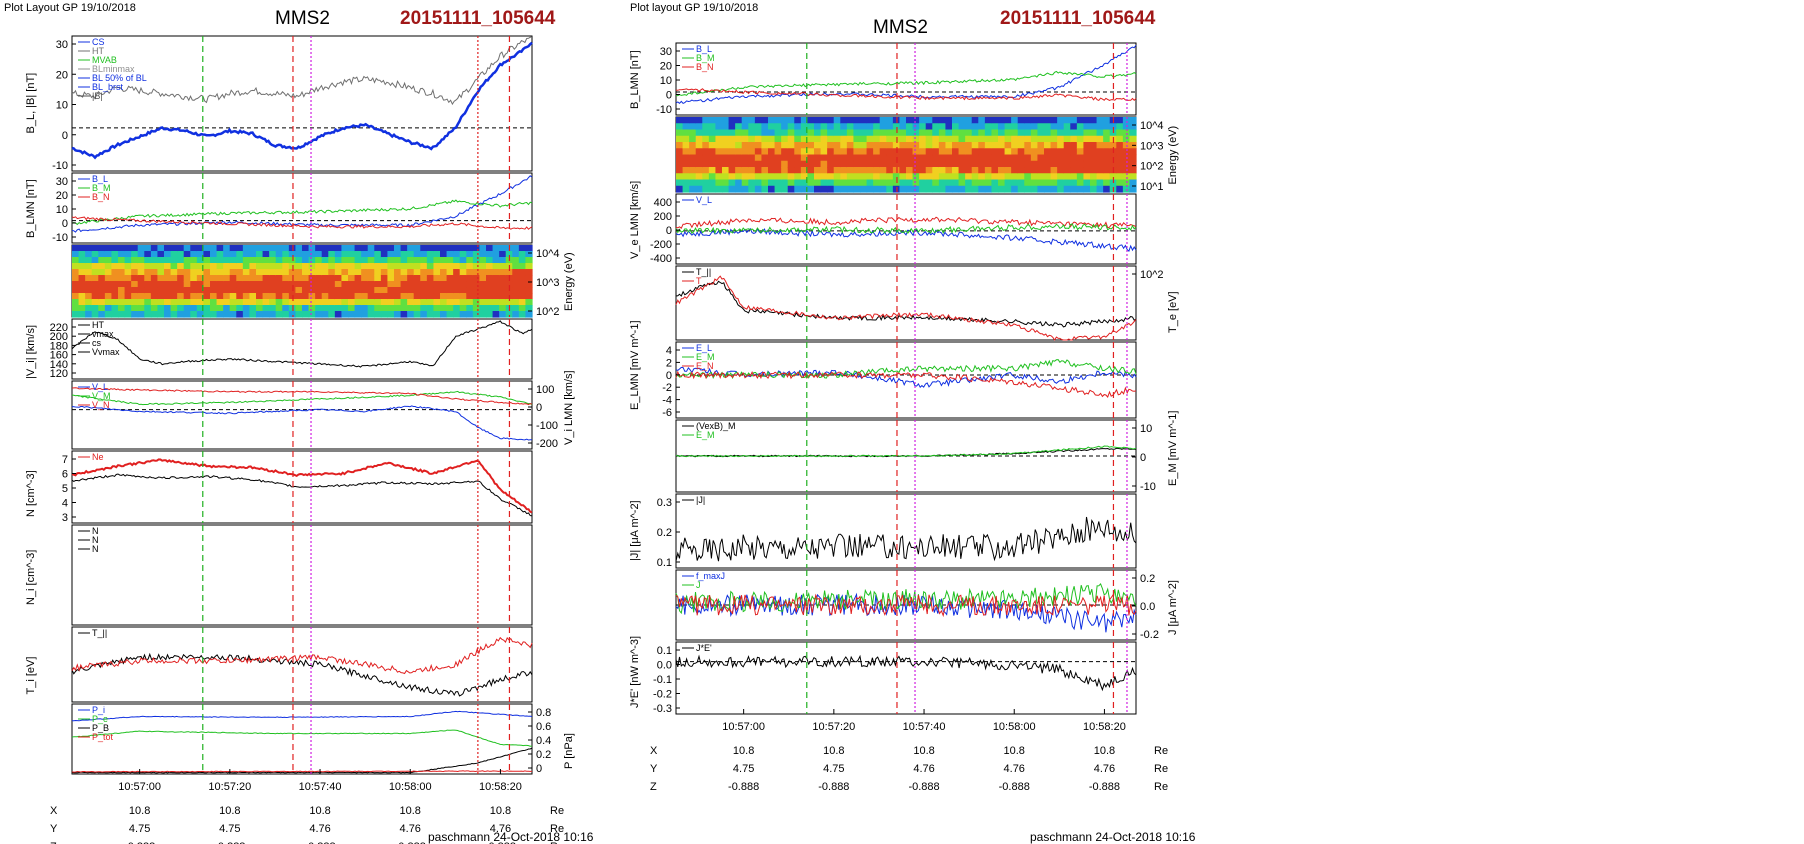 The width and height of the screenshot is (1804, 844). Describe the element at coordinates (669, 96) in the screenshot. I see `right-ytick-label: 0` at that location.